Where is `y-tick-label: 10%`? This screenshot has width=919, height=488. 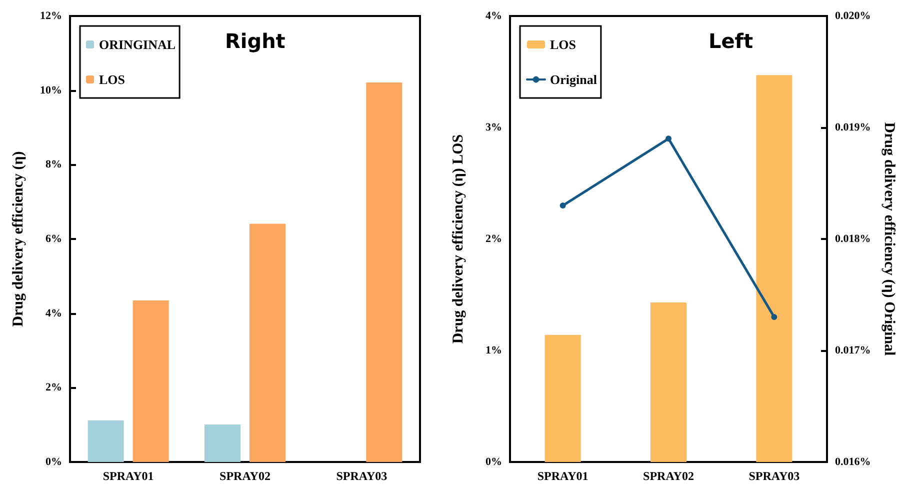 y-tick-label: 10% is located at coordinates (51, 90).